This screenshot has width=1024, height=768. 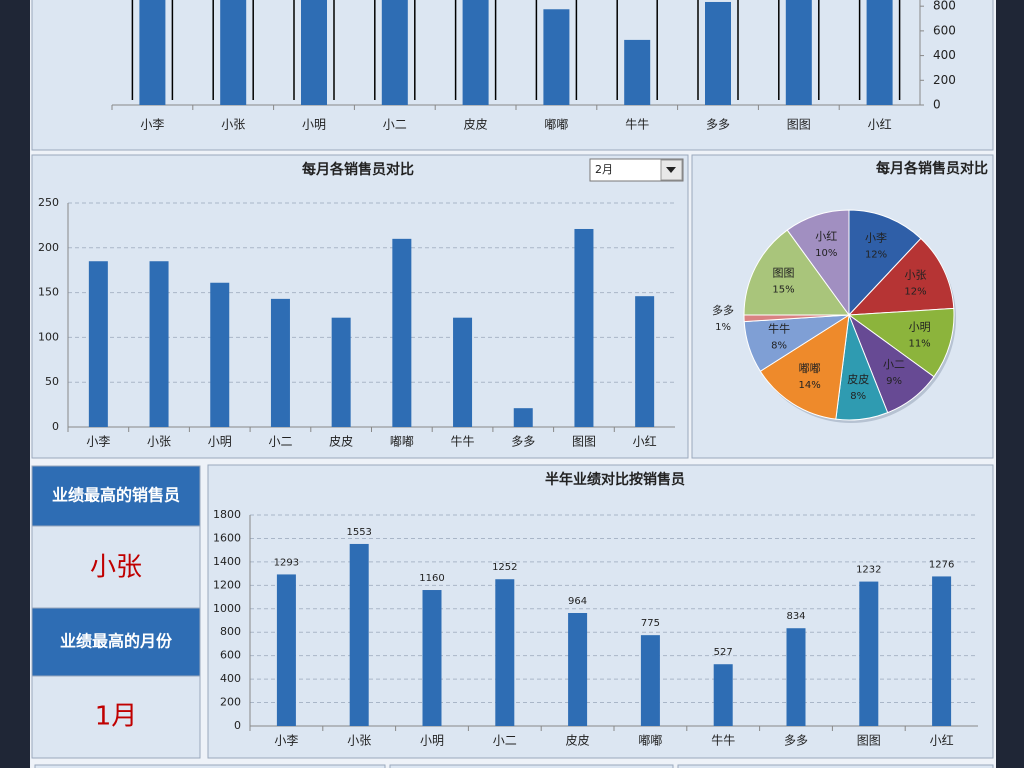 I want to click on kpi-title: 业绩最高的月份, so click(x=116, y=641).